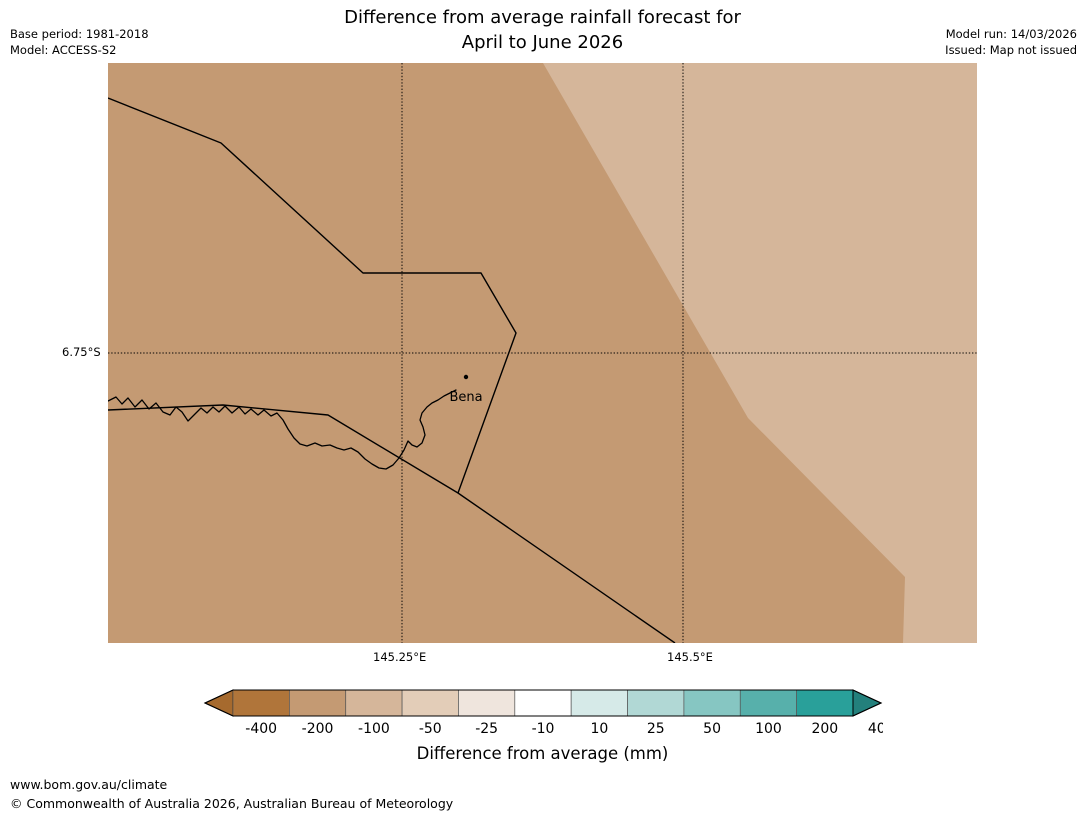 The image size is (1085, 816). Describe the element at coordinates (89, 784) in the screenshot. I see `footer-website: www.bom.gov.au/climate` at that location.